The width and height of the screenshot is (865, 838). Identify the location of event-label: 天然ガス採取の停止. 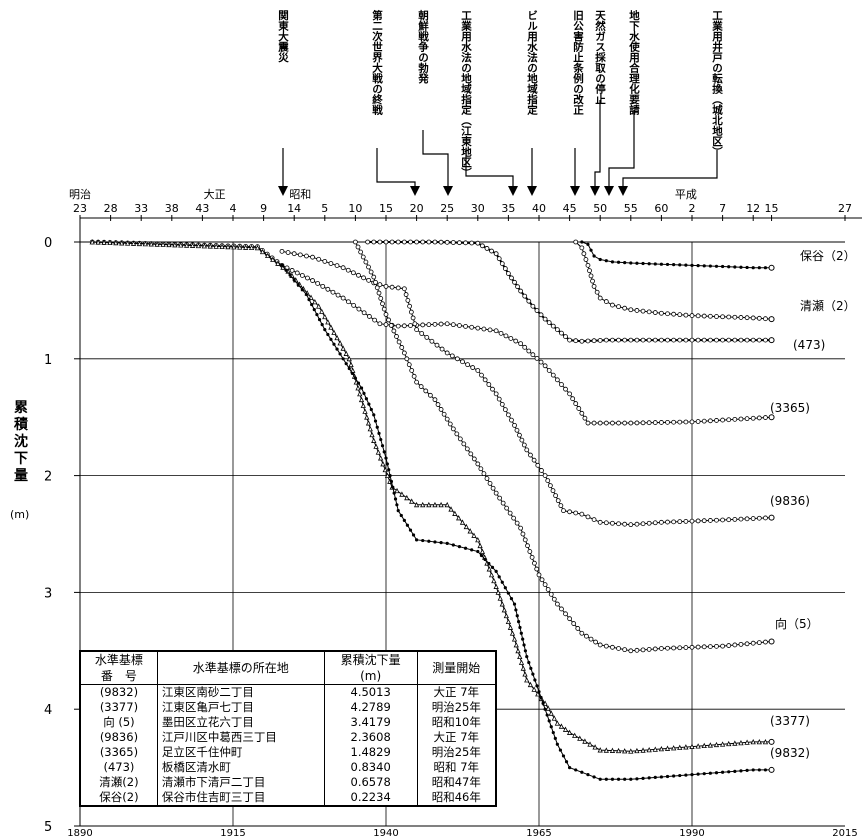
(600, 57).